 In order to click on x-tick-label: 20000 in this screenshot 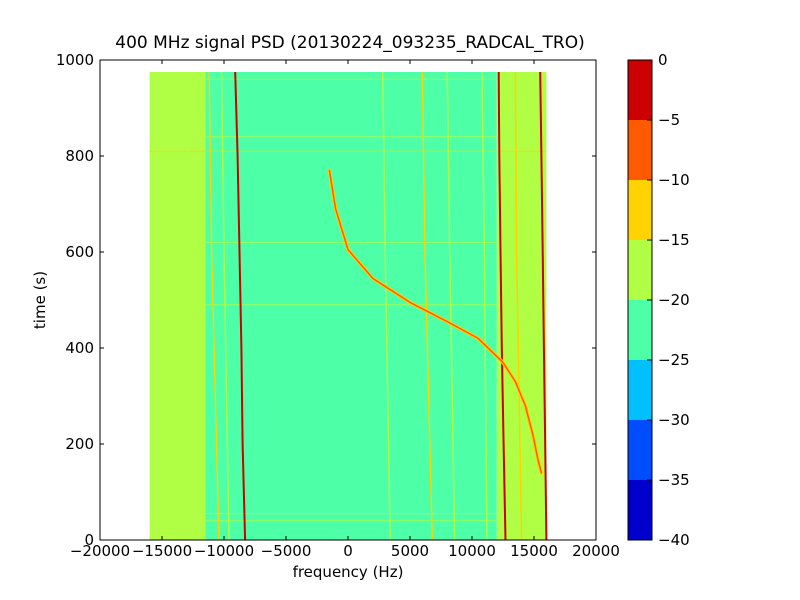, I will do `click(596, 551)`.